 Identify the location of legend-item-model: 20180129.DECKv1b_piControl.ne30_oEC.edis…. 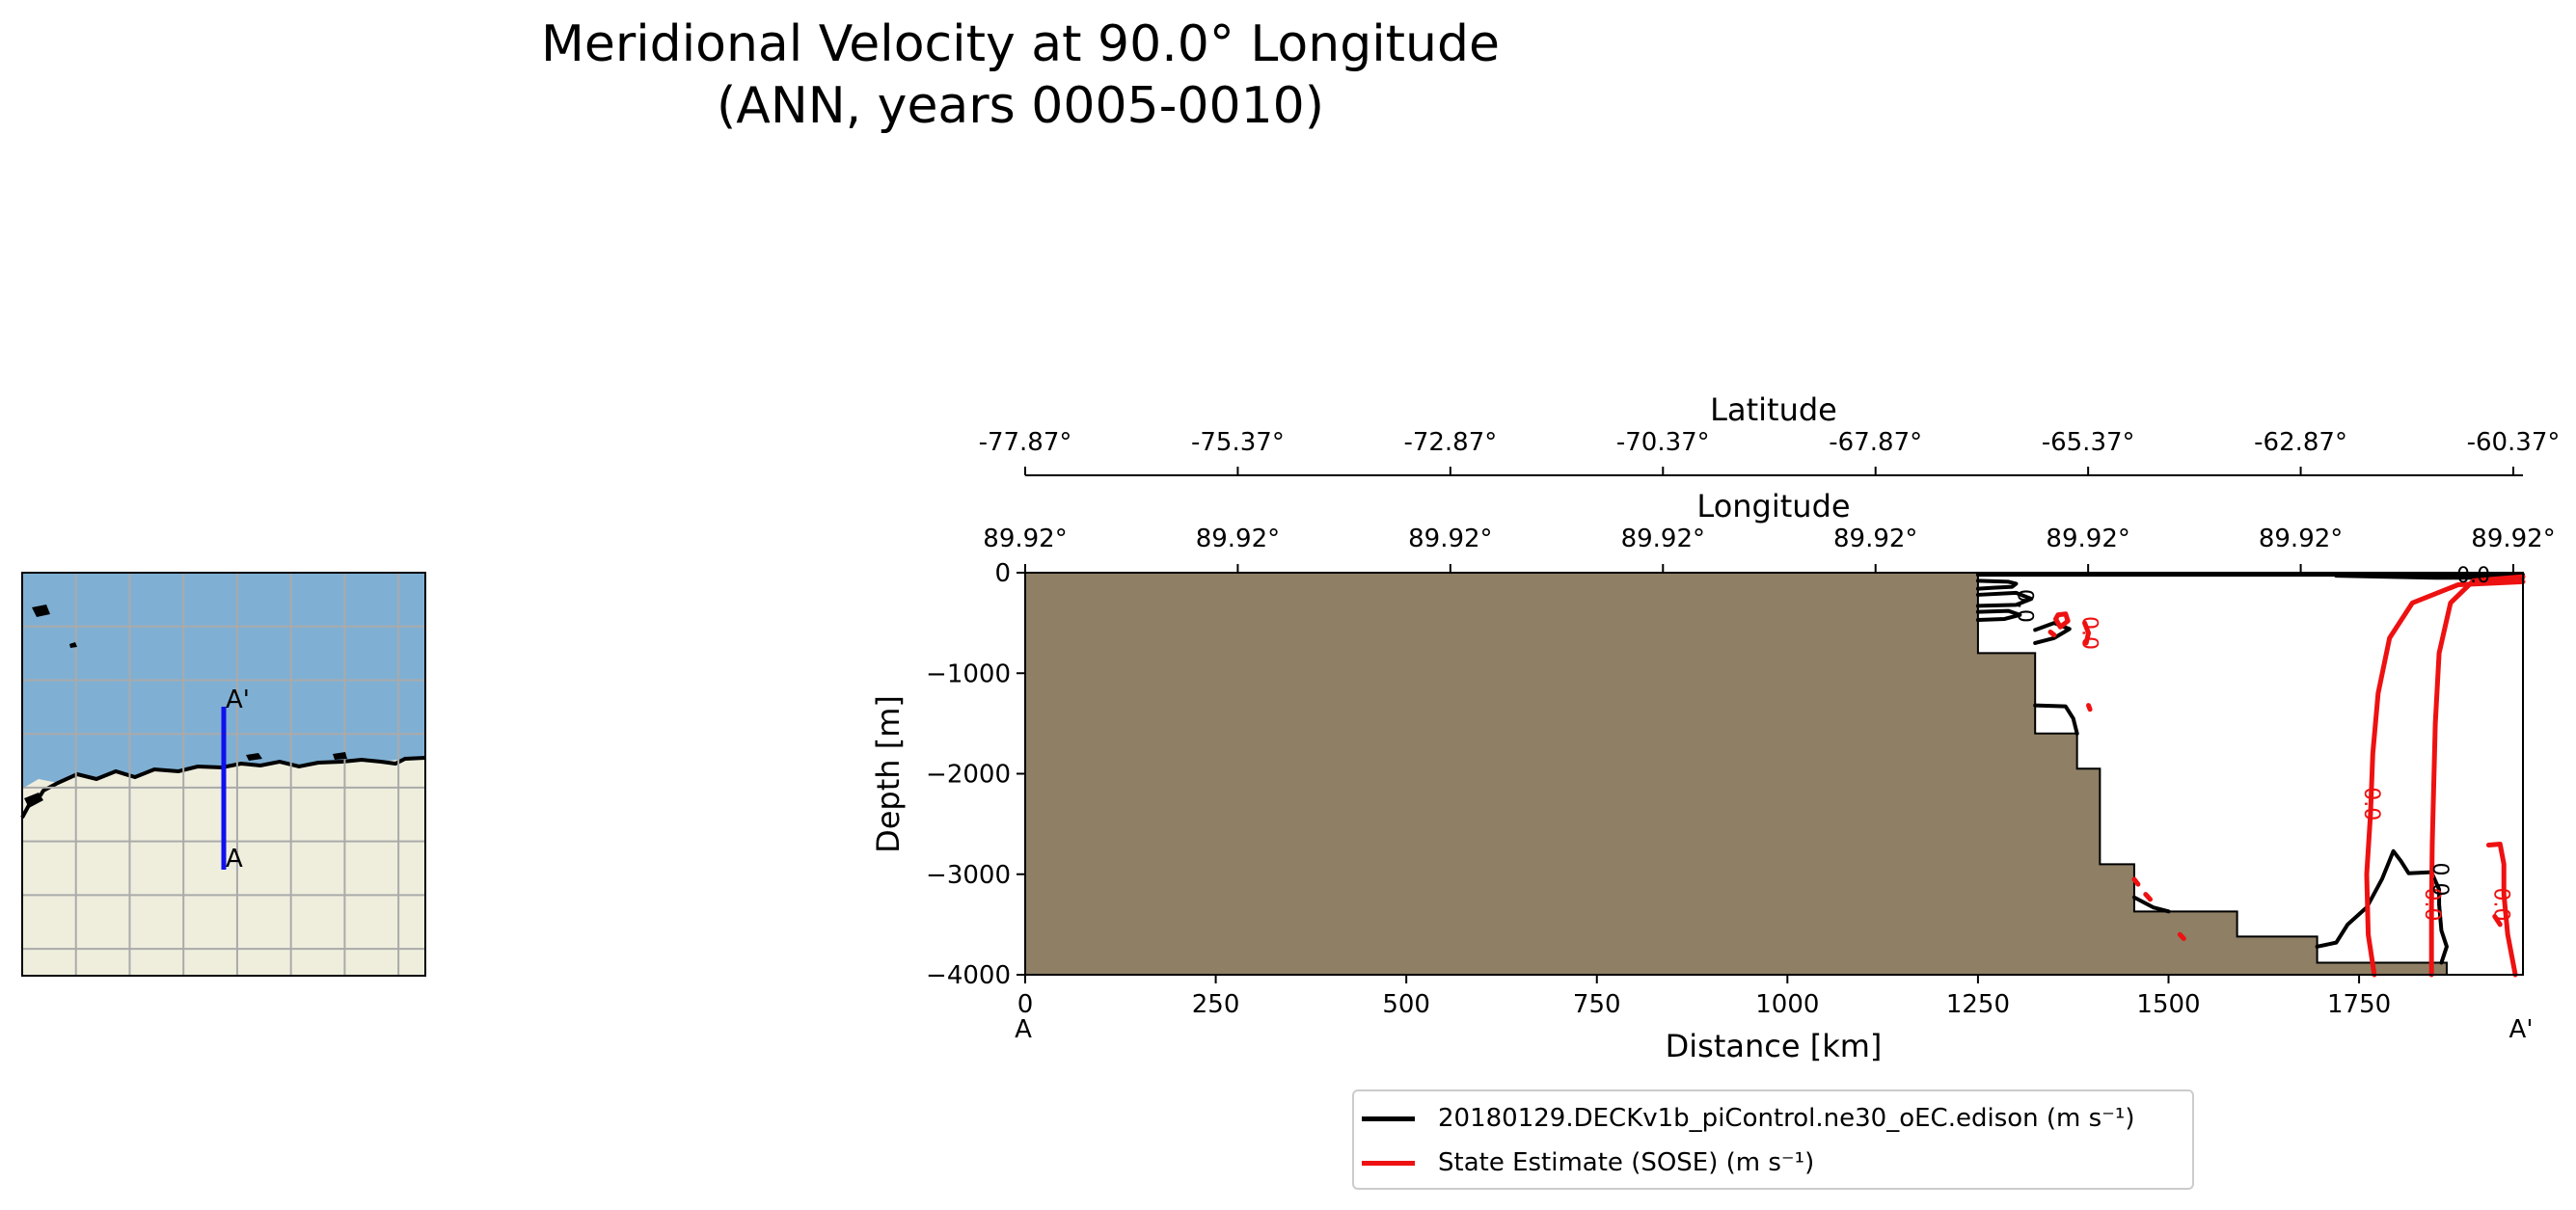
(1748, 1118).